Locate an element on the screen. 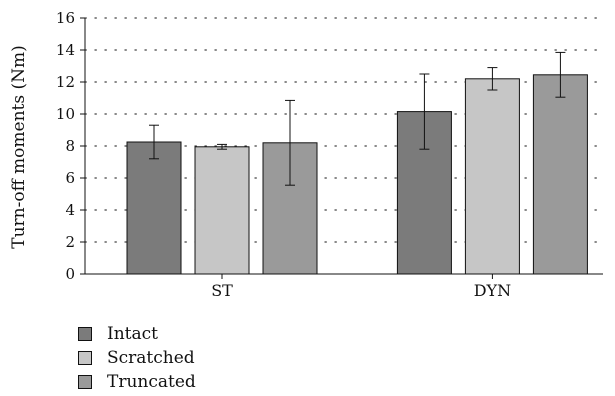 The height and width of the screenshot is (396, 615). legend-label: Truncated is located at coordinates (151, 382).